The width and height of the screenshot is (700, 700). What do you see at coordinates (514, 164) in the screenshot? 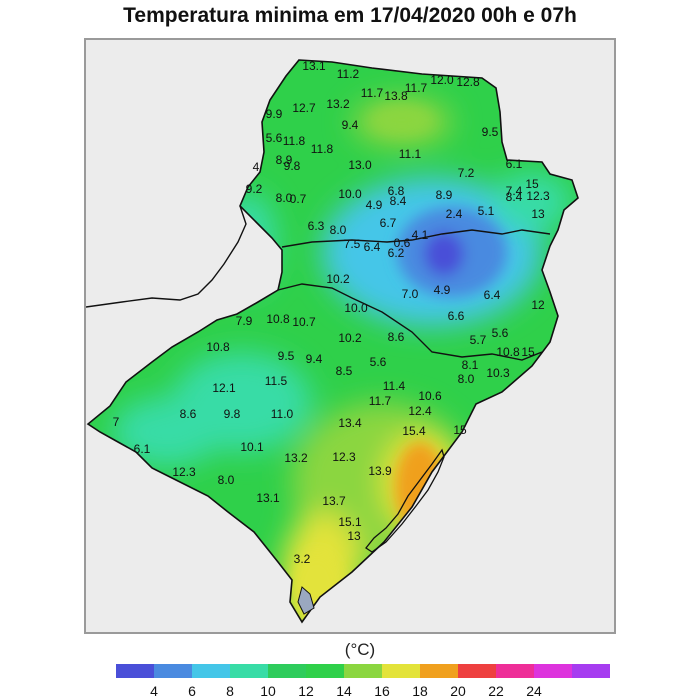
I see `temperature-label: 6.1` at bounding box center [514, 164].